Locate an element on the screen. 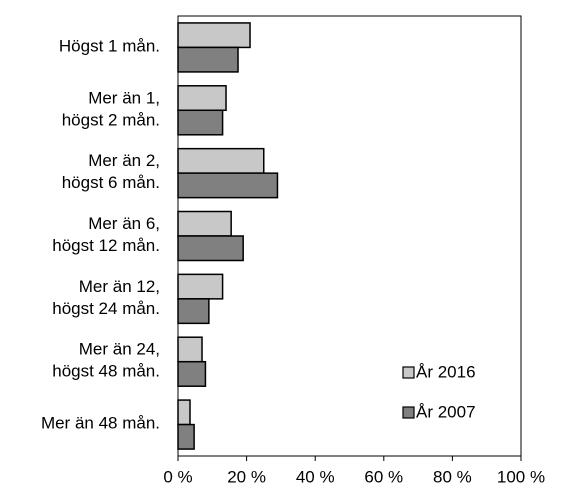 This screenshot has height=494, width=566. category-label: Högst 1 mån. is located at coordinates (109, 46).